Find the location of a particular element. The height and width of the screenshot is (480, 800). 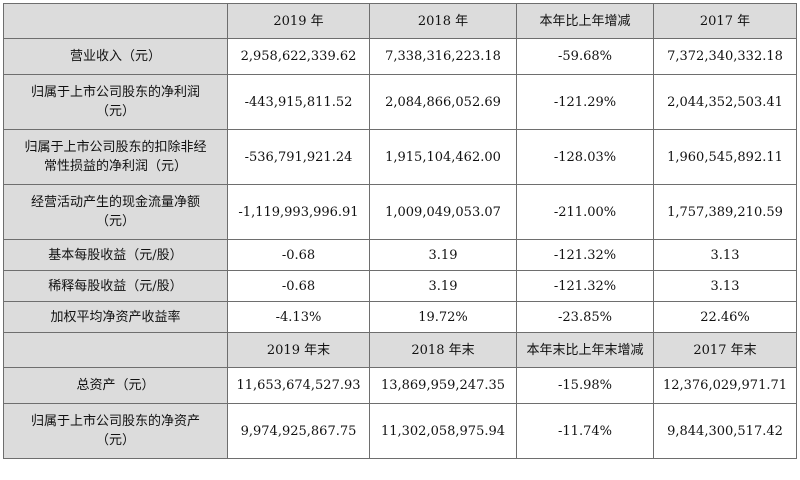

value-cell: 2,958,622,339.62 is located at coordinates (298, 56).